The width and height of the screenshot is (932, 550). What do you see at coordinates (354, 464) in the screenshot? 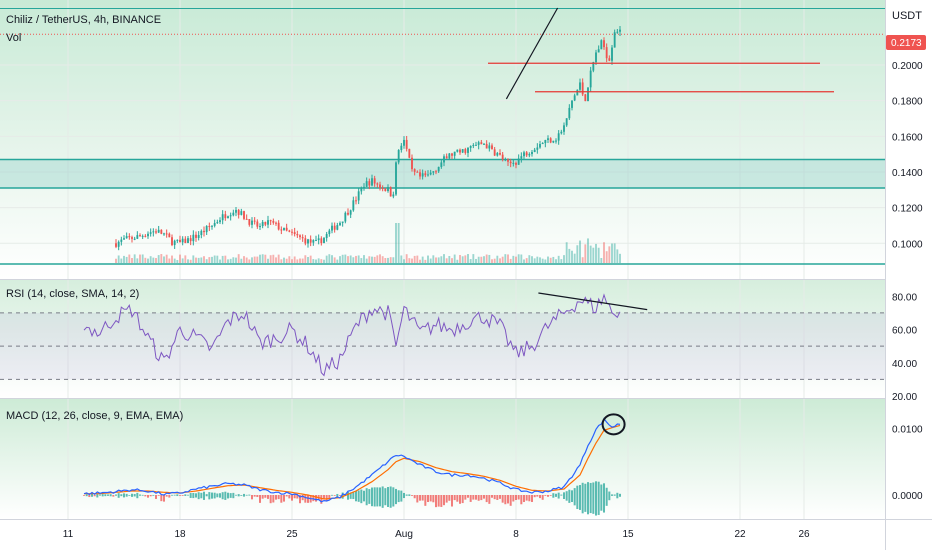
I see `macd-pane` at bounding box center [354, 464].